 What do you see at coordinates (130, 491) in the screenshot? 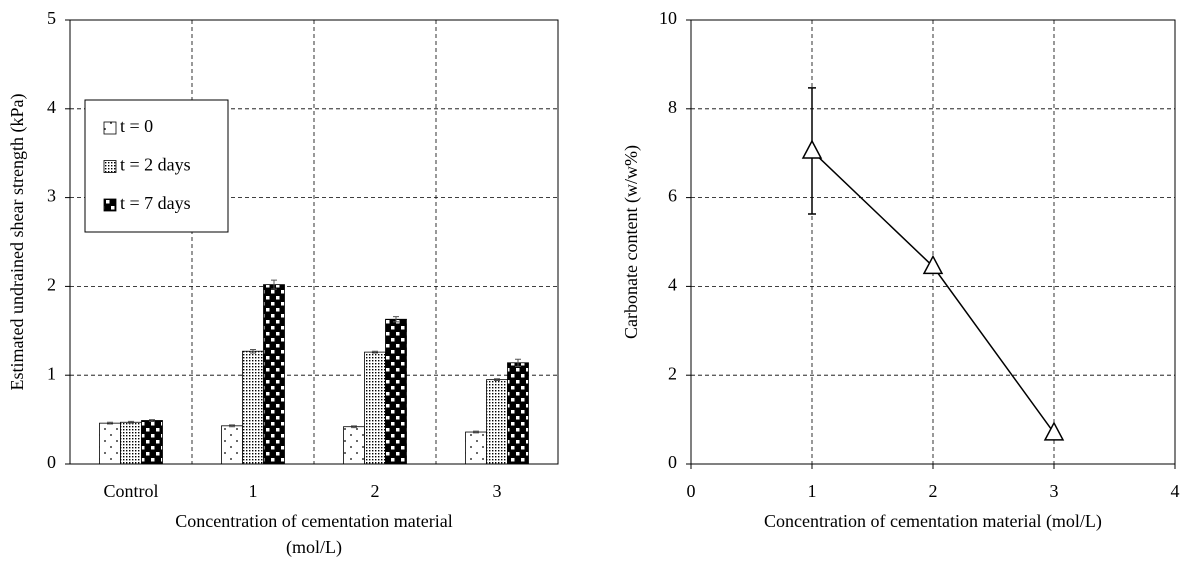
I see `x-tick-label: Control` at bounding box center [130, 491].